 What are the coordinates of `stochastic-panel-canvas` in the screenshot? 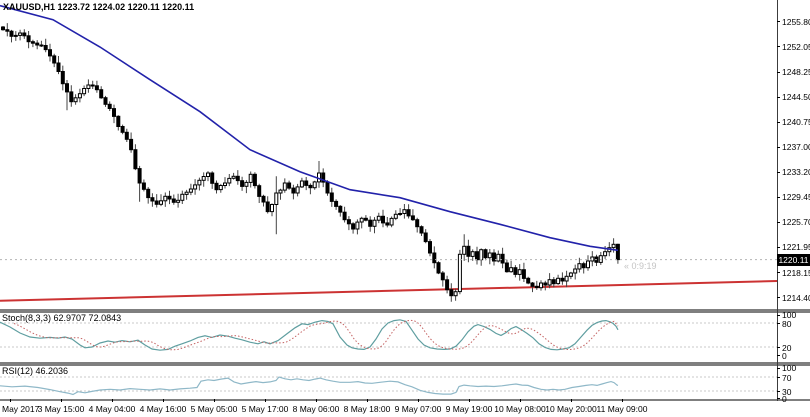 It's located at (389, 337).